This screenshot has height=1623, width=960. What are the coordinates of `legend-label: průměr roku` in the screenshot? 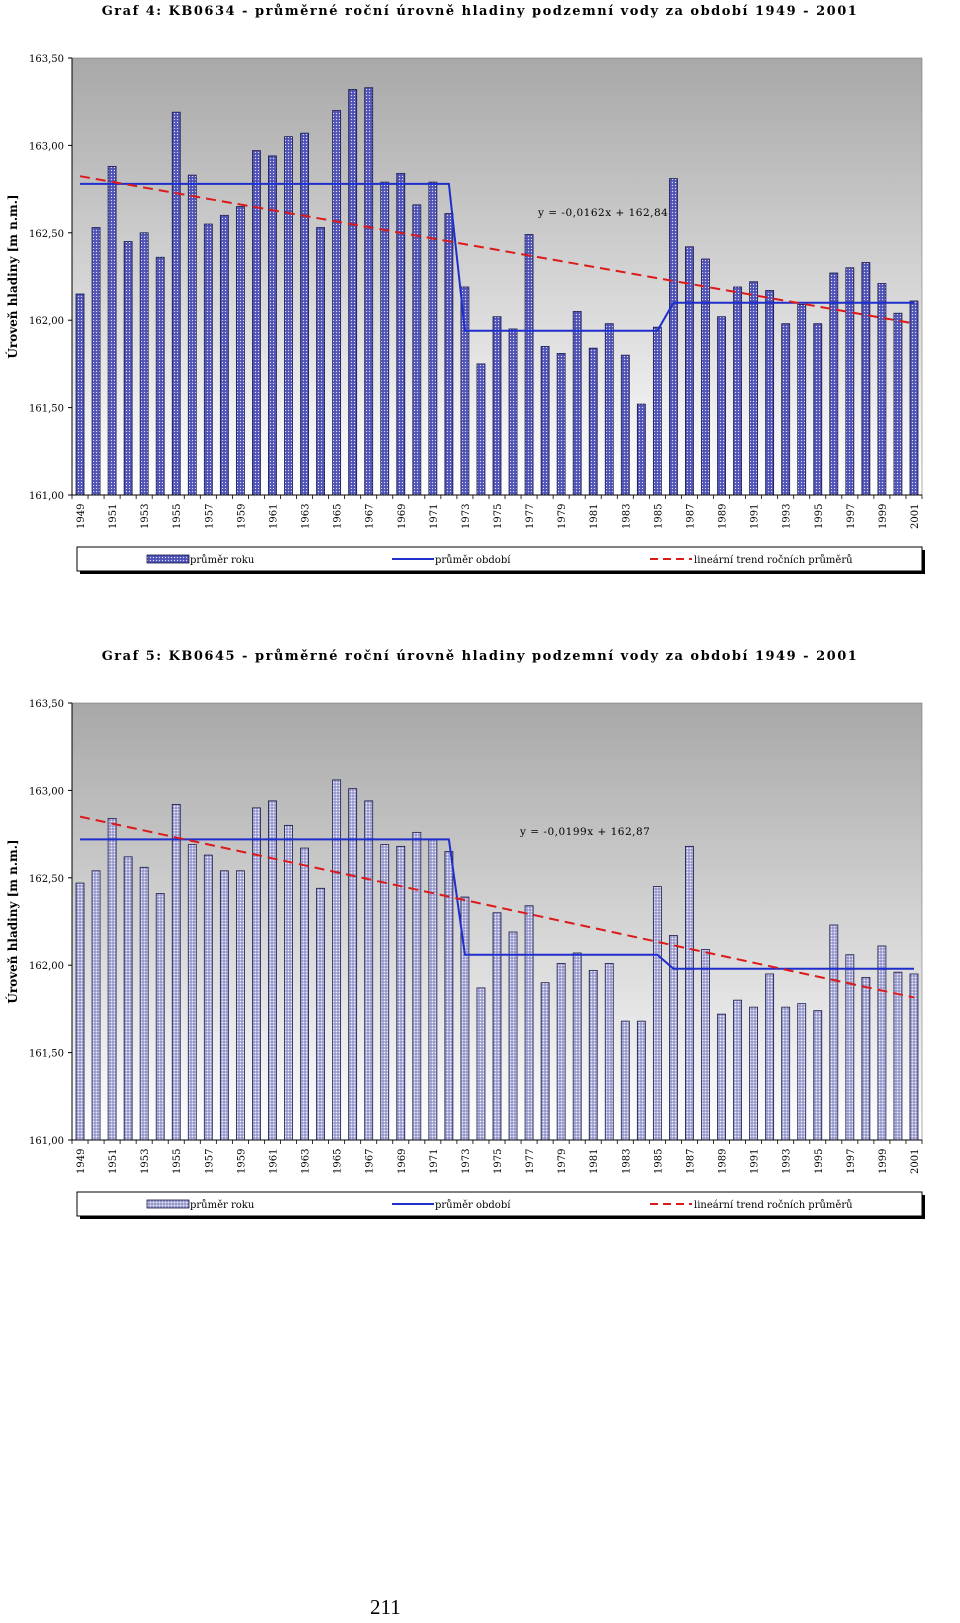 It's located at (222, 1205).